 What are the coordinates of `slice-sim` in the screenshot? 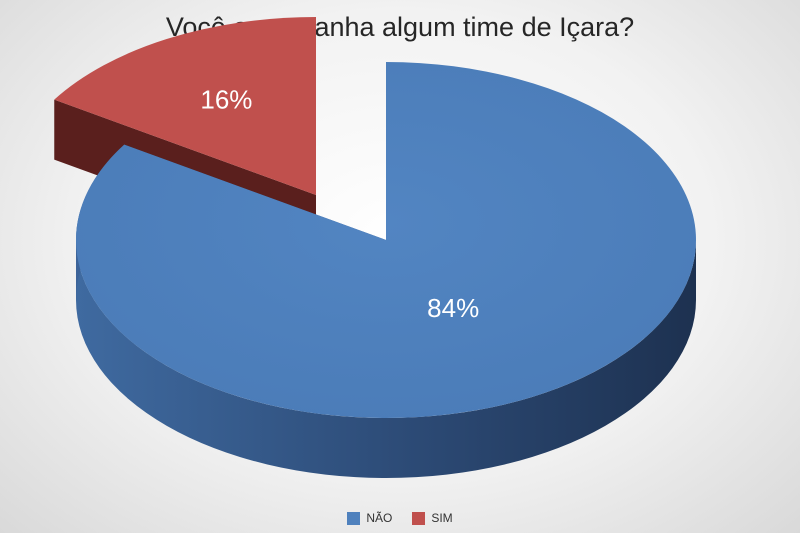 It's located at (185, 106).